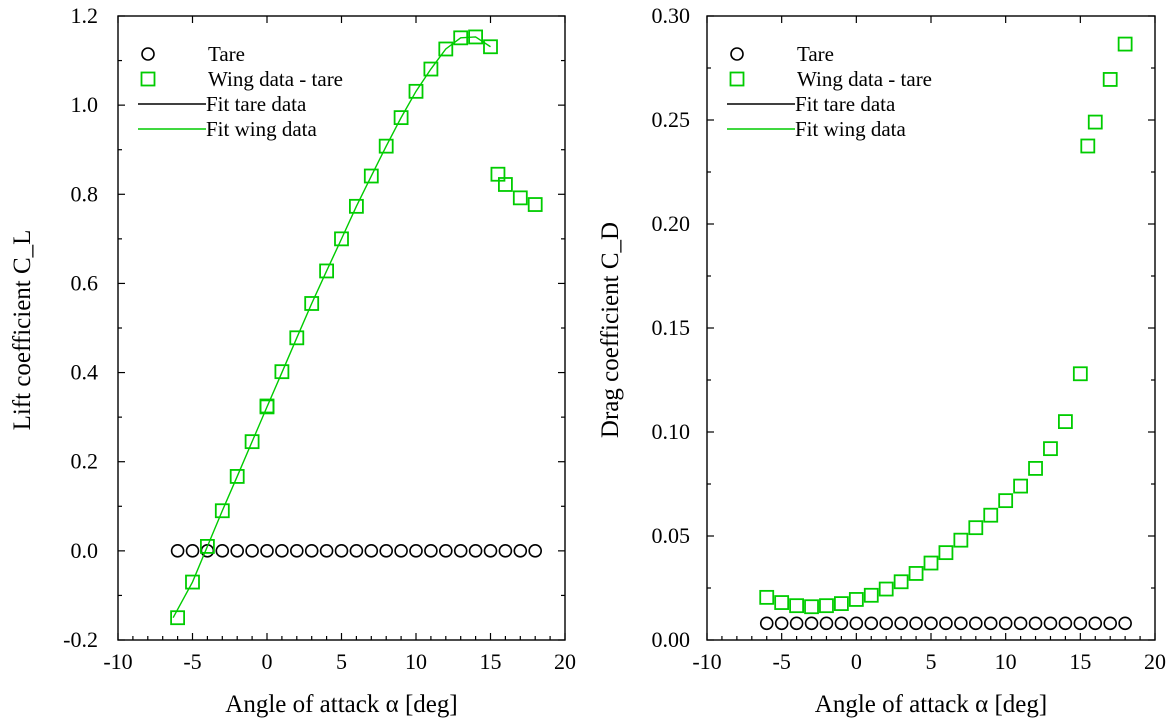 The image size is (1175, 723). I want to click on y-tick-label: -0.2, so click(80, 639).